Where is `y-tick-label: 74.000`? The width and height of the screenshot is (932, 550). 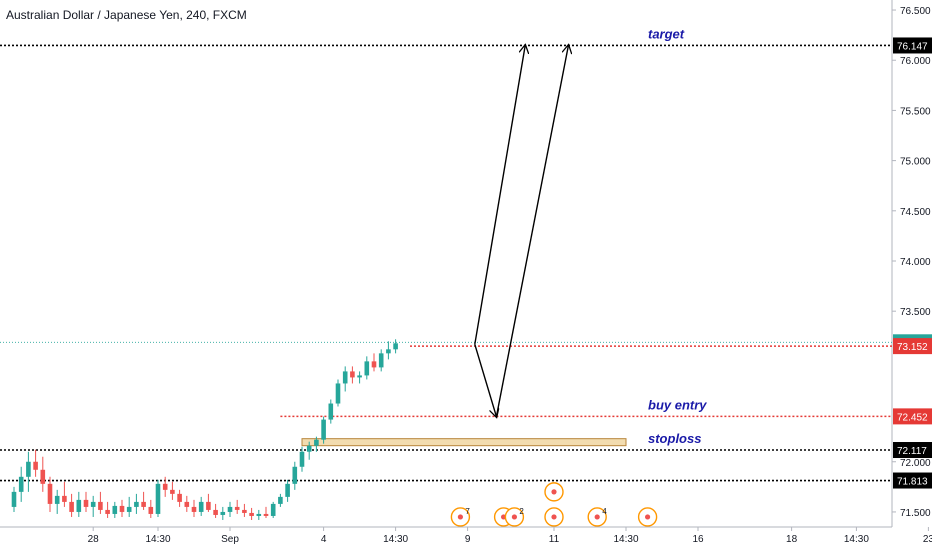
y-tick-label: 74.000 is located at coordinates (915, 262).